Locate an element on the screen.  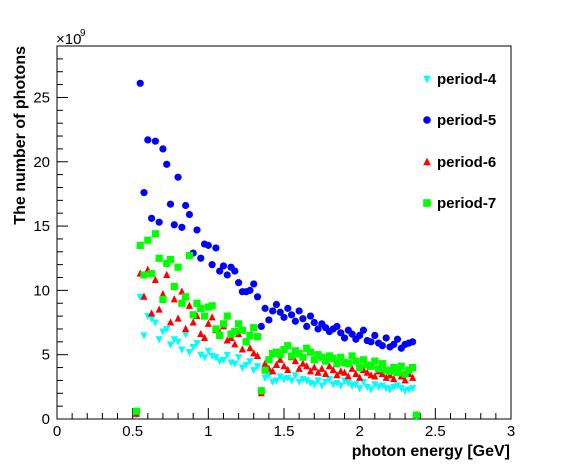
legend-marker is located at coordinates (427, 203).